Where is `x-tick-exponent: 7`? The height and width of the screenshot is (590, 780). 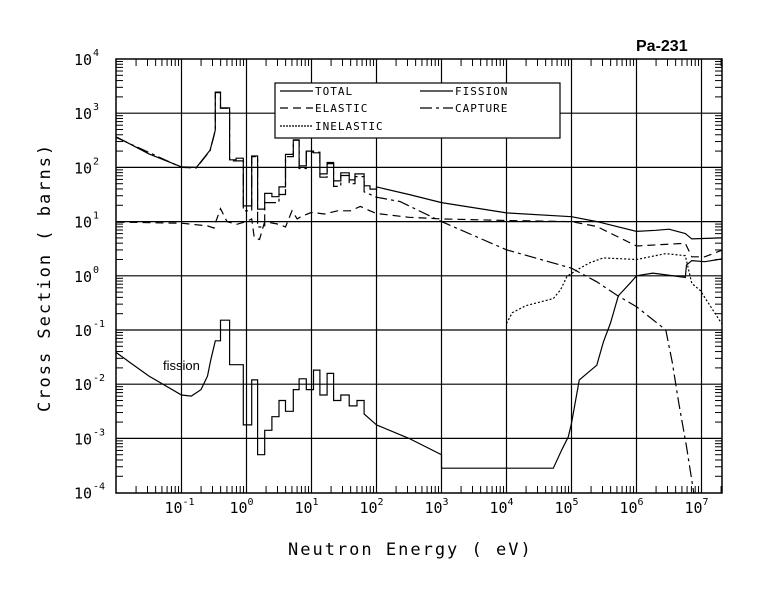 x-tick-exponent: 7 is located at coordinates (706, 502).